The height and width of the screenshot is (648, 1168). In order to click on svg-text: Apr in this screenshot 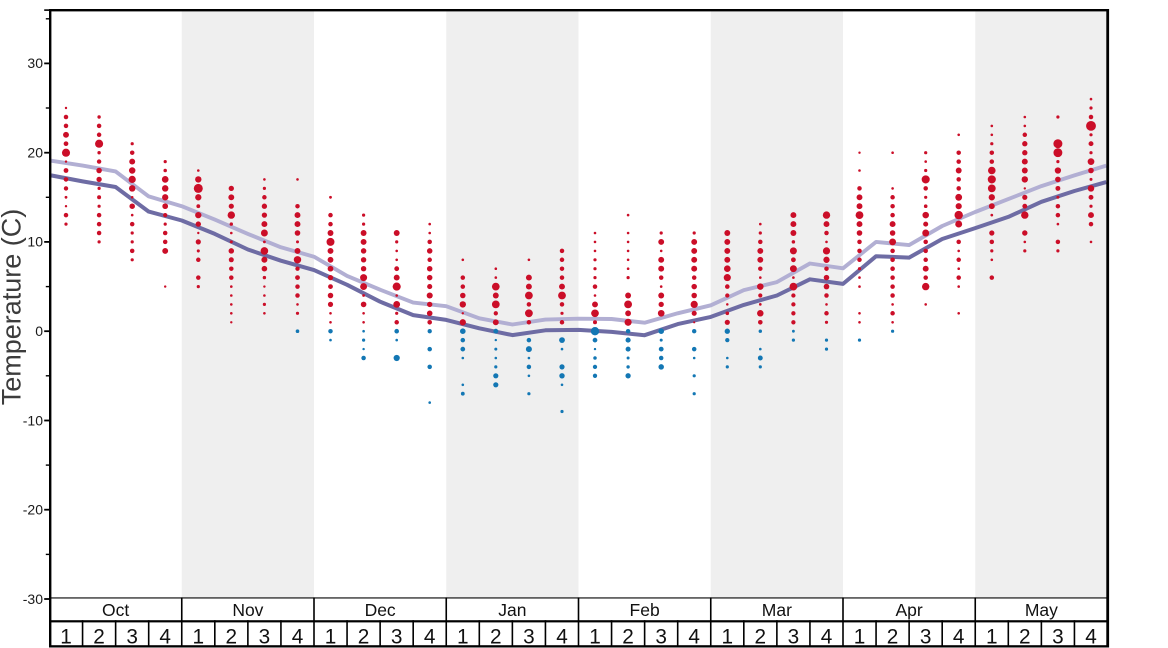, I will do `click(909, 610)`.